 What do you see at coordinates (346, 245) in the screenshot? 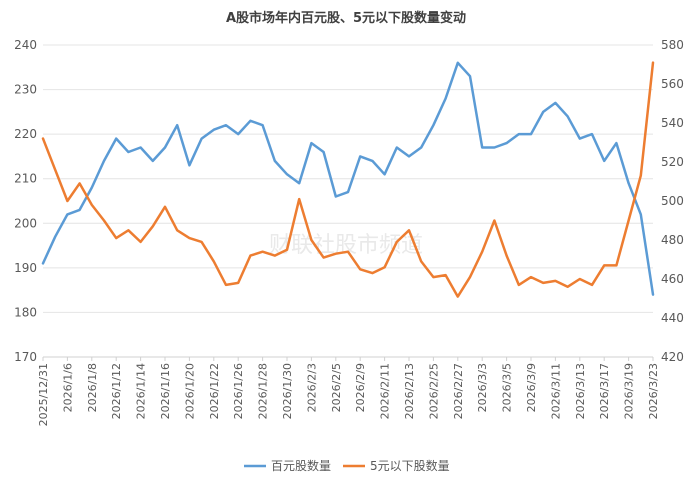
I see `watermark: 财联社股市频道` at bounding box center [346, 245].